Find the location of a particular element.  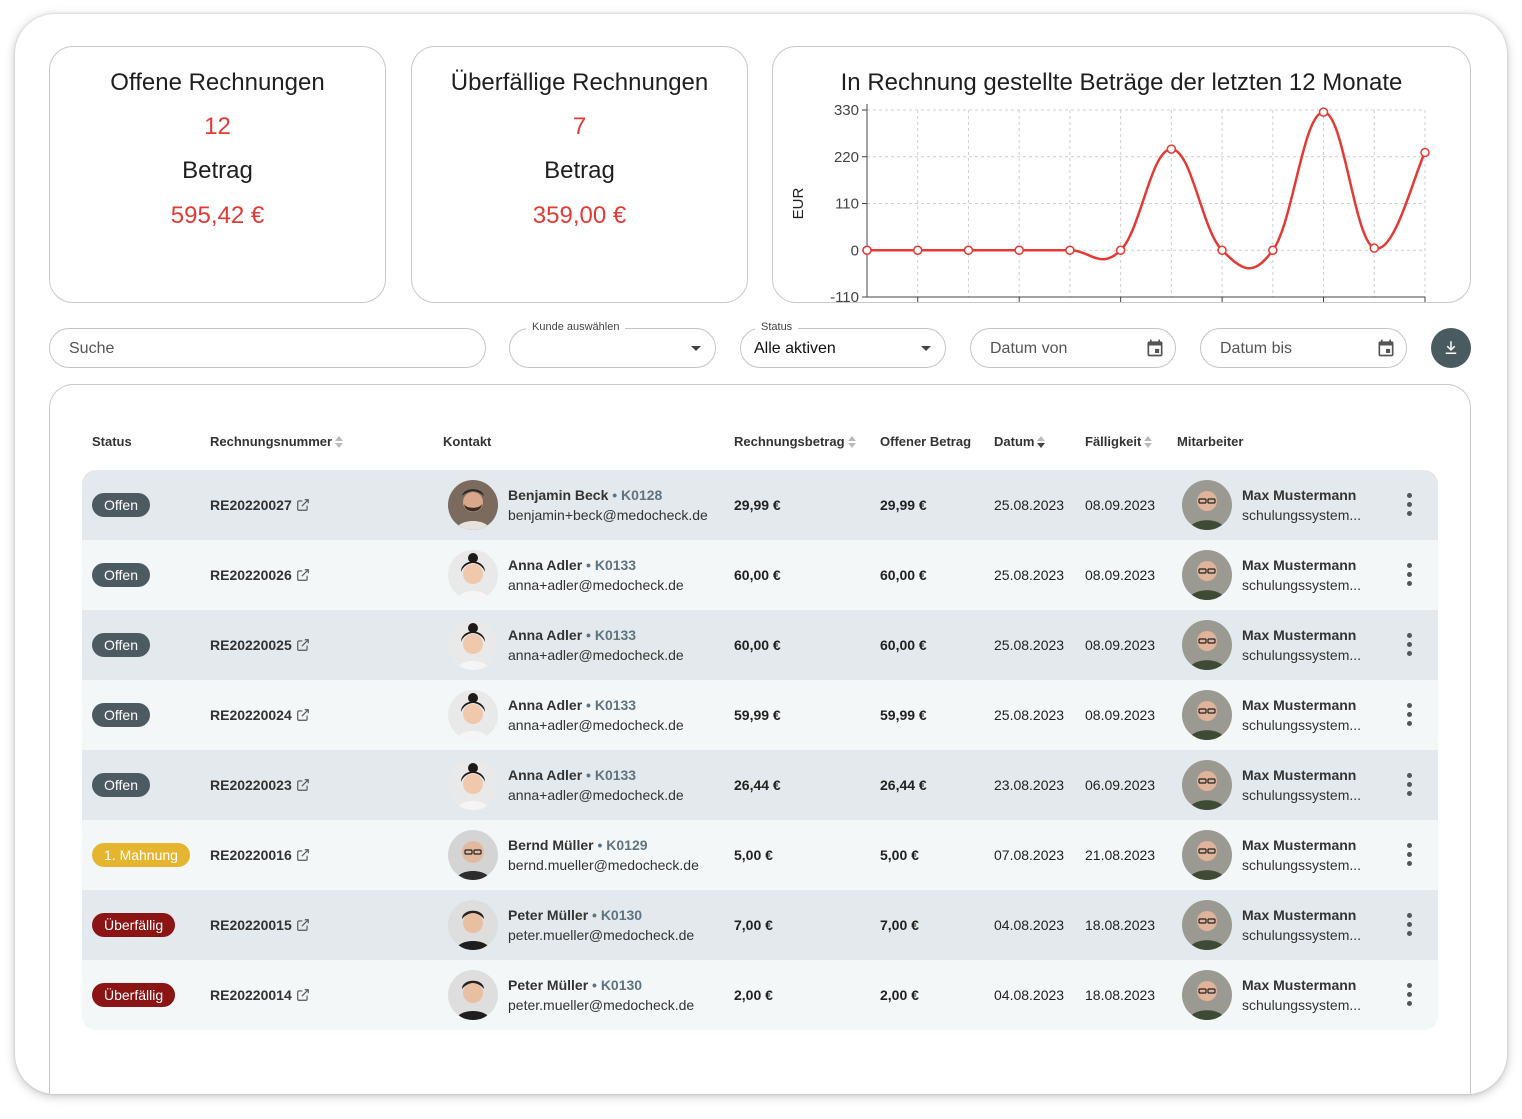

series-line is located at coordinates (1147, 190).